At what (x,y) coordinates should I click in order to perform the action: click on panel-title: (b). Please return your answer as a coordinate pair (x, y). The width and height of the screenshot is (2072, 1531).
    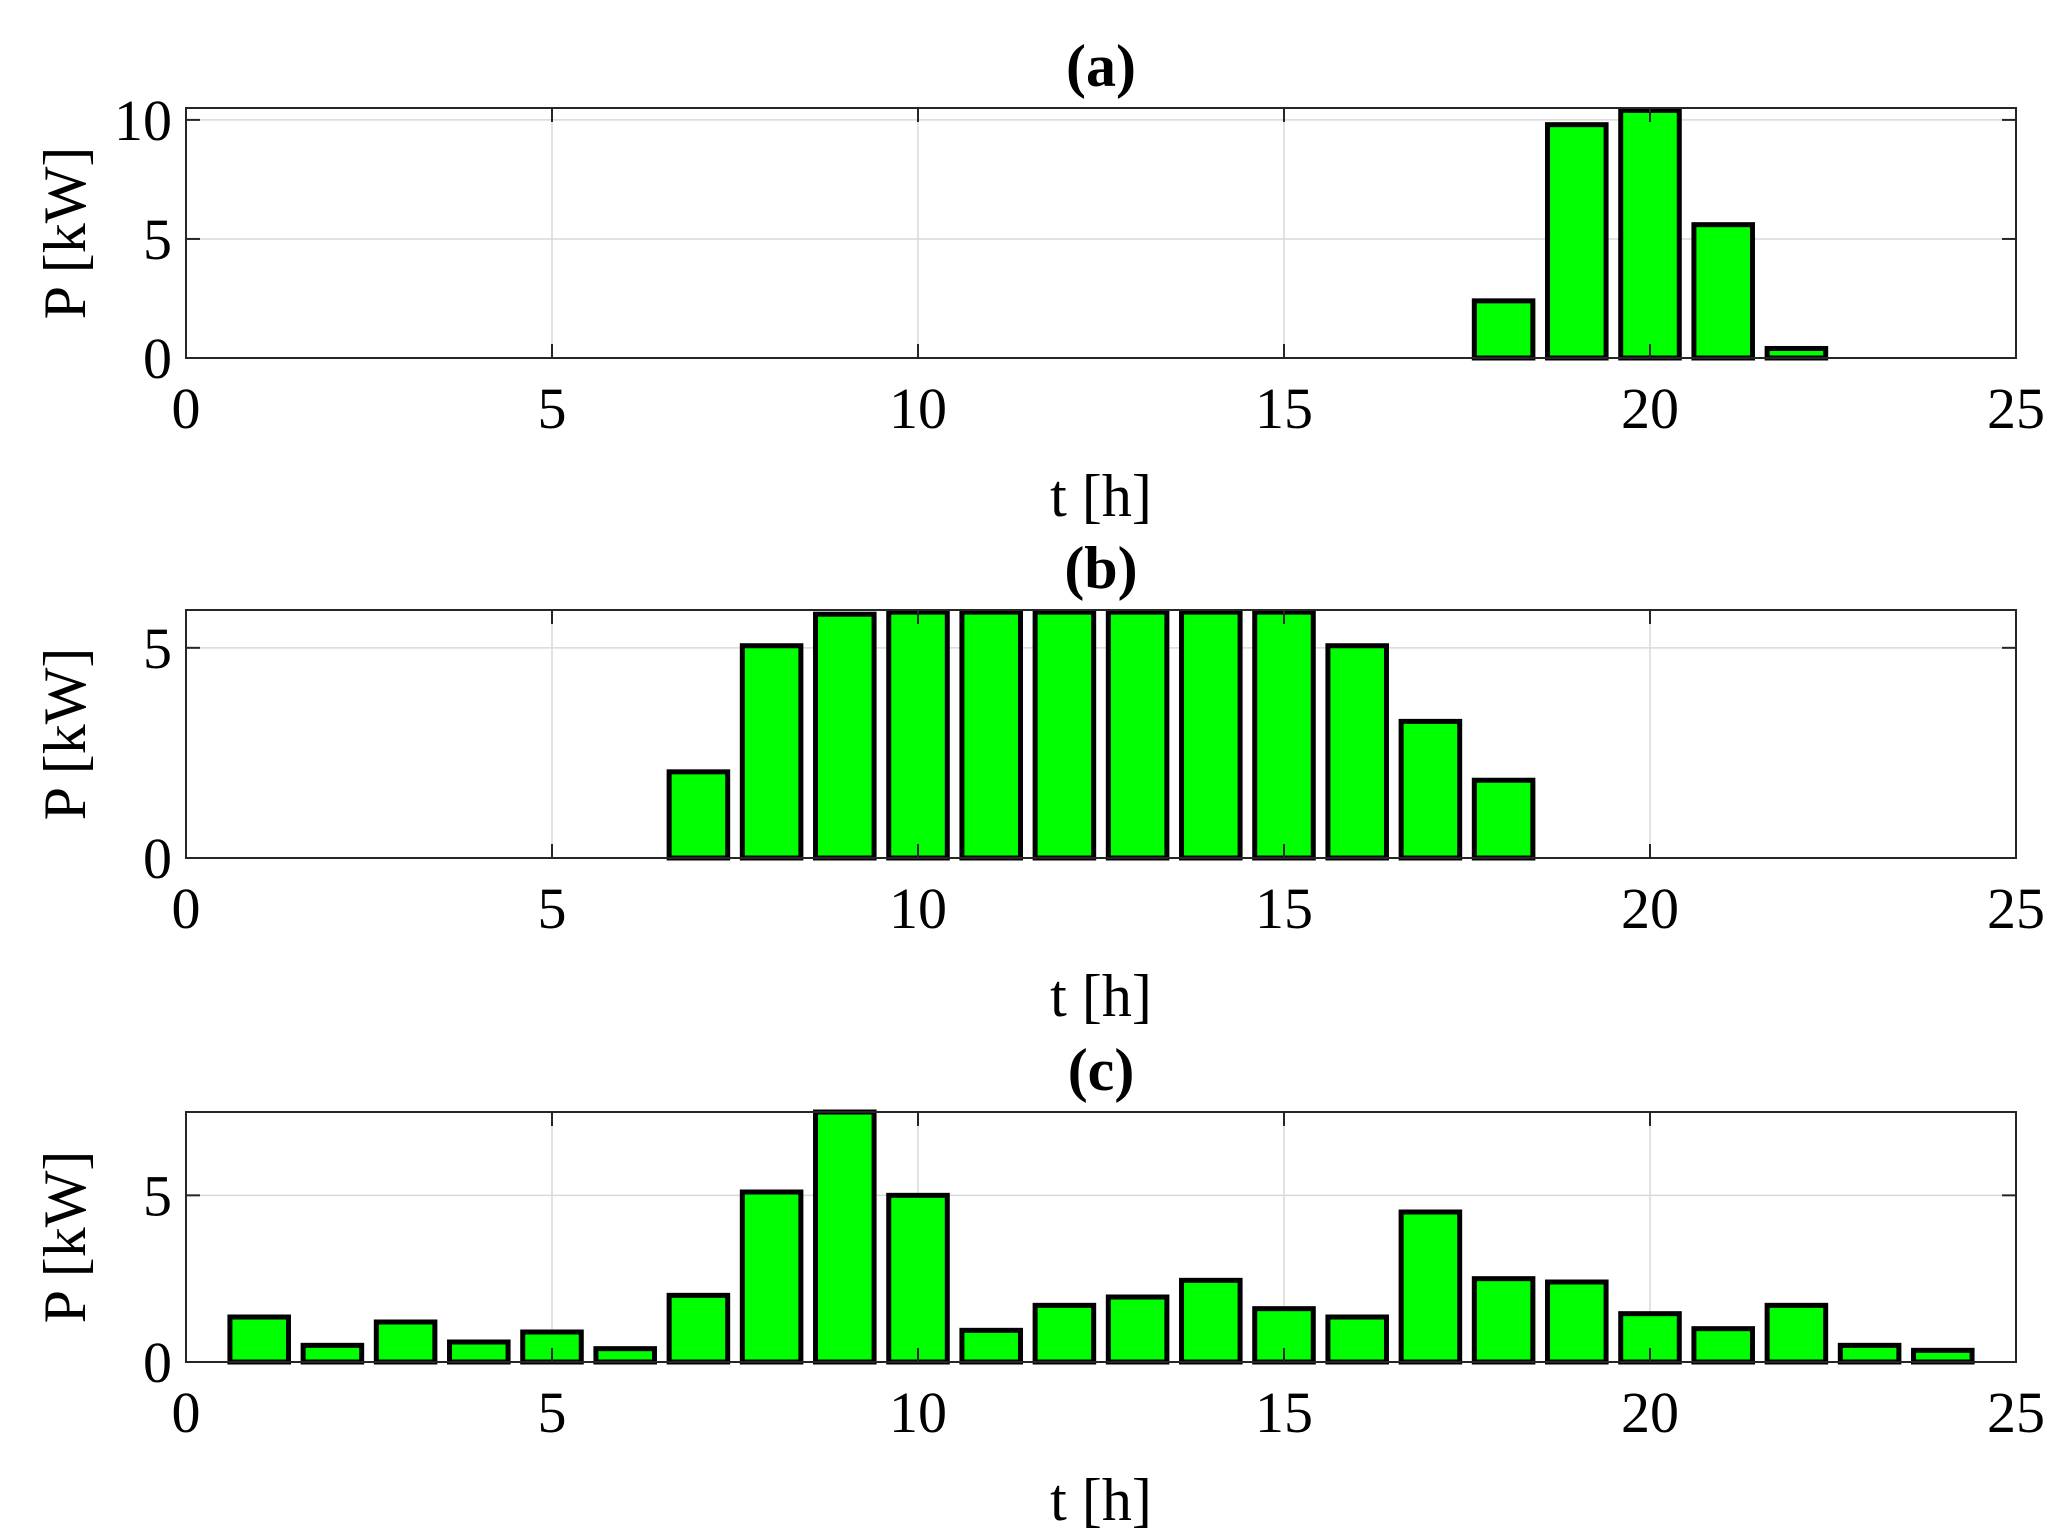
    Looking at the image, I should click on (1100, 568).